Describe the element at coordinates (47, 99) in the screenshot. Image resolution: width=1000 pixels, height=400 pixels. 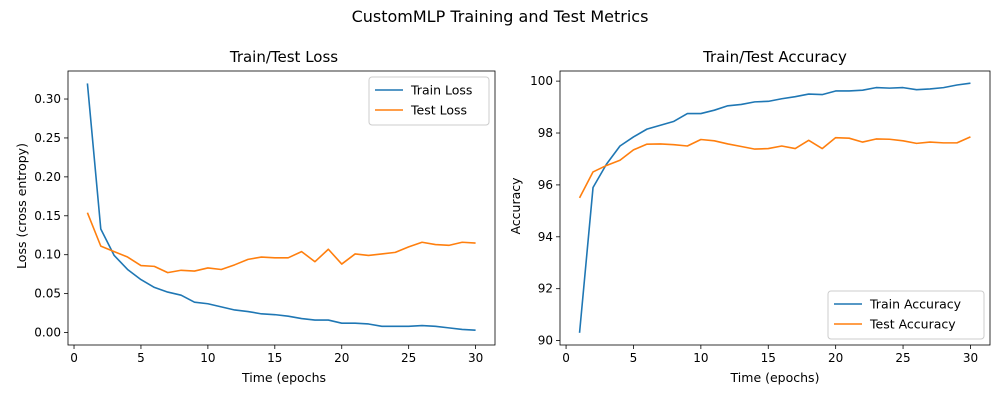
I see `loss-y-tick-label: 0.30` at that location.